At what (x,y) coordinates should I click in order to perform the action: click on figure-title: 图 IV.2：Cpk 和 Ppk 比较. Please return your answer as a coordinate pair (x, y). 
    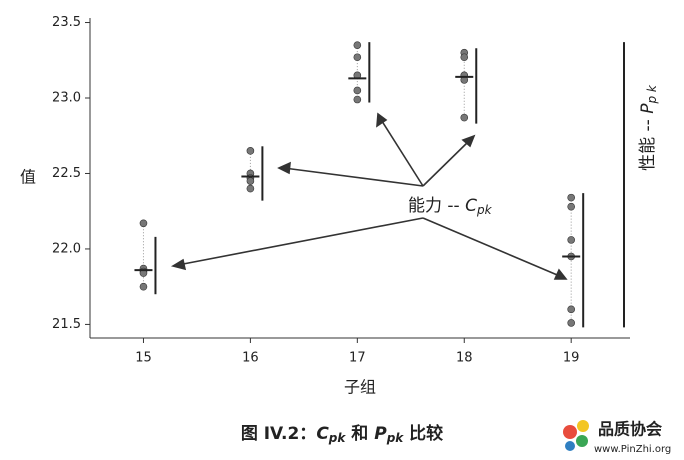
    Looking at the image, I should click on (342, 434).